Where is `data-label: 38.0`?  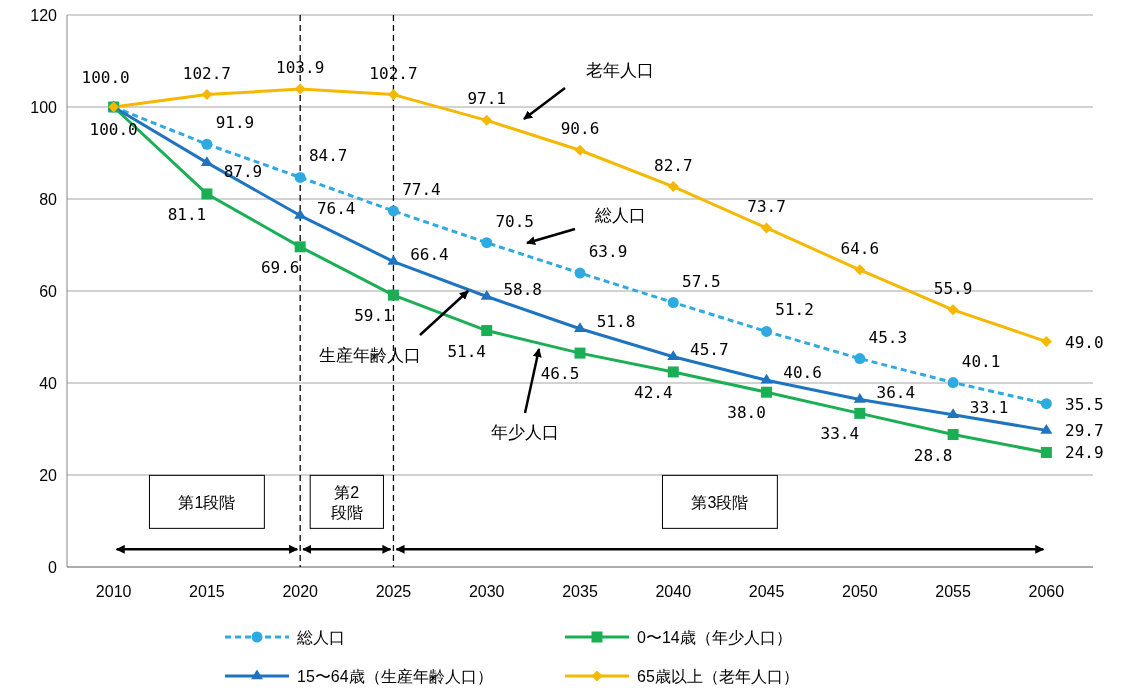
data-label: 38.0 is located at coordinates (746, 413).